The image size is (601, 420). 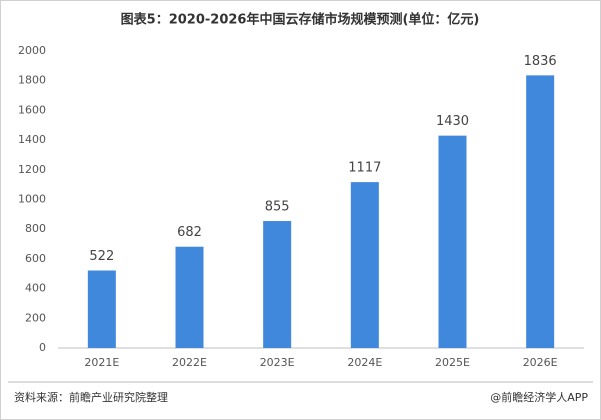 I want to click on x-tick-label: 2022E, so click(x=189, y=362).